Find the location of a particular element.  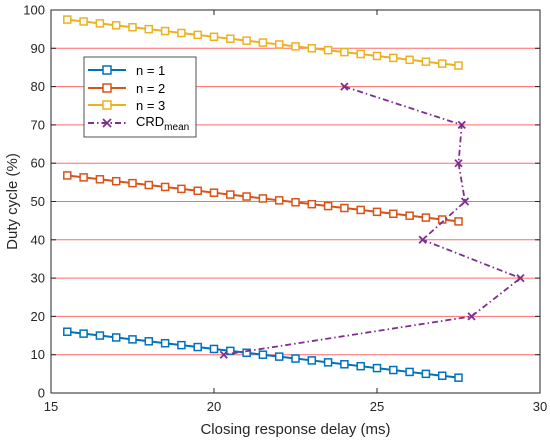

legend-label-crd-main: CRD is located at coordinates (150, 121).